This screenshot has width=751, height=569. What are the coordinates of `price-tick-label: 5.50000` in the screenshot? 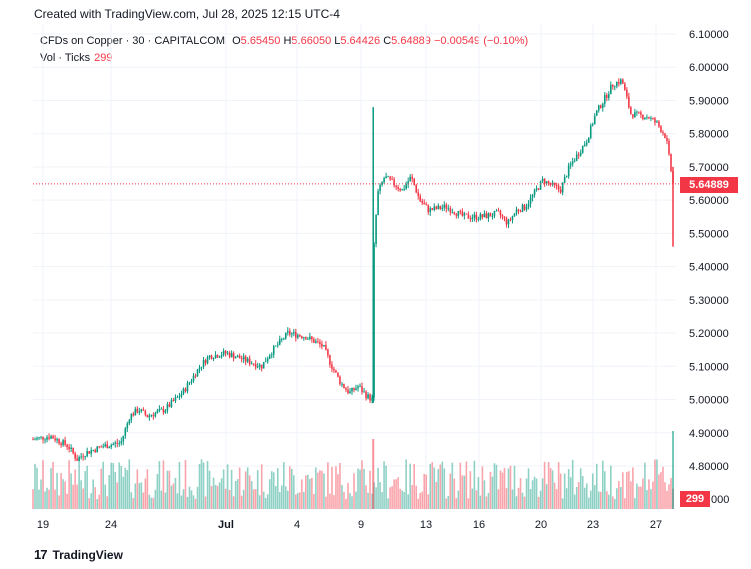 It's located at (709, 234).